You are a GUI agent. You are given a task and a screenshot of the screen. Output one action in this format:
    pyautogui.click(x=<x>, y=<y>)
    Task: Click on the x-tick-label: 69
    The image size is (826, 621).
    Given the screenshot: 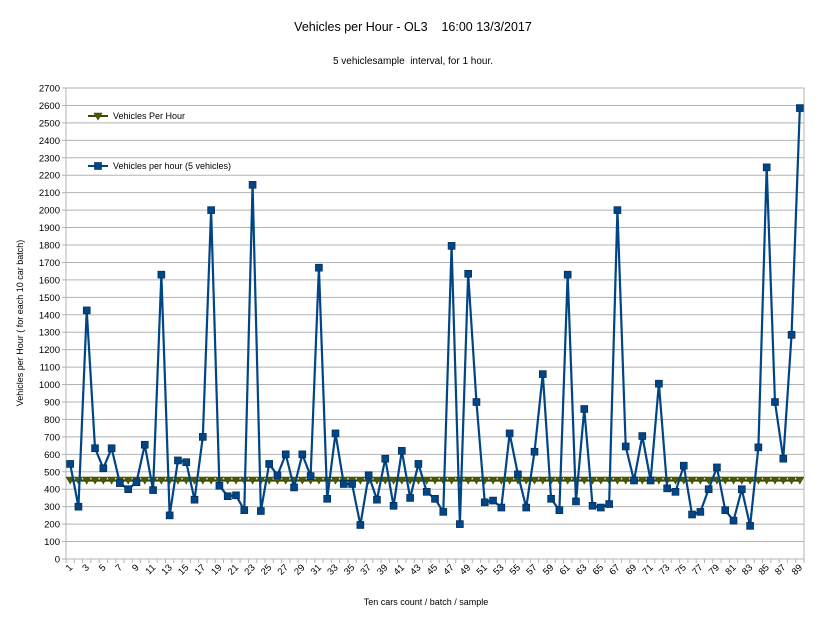 What is the action you would take?
    pyautogui.click(x=631, y=569)
    